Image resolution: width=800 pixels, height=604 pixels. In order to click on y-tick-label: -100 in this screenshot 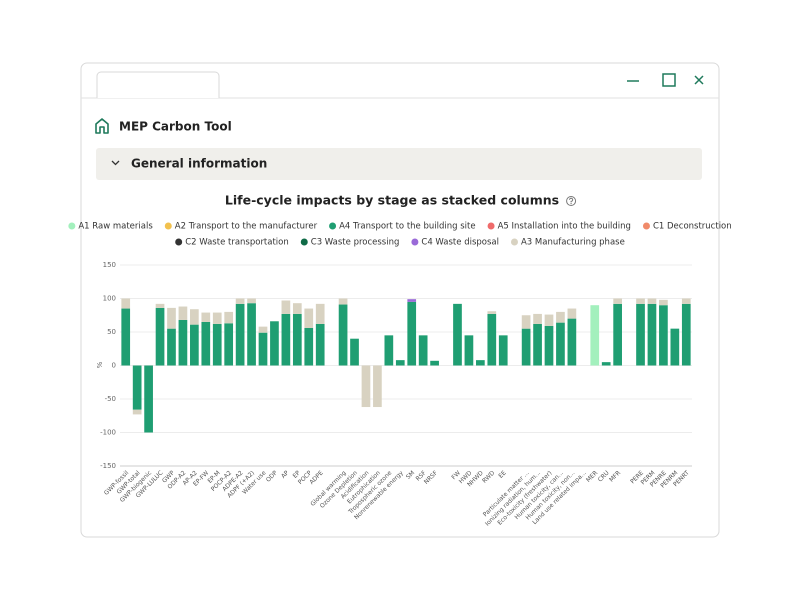, I will do `click(108, 433)`.